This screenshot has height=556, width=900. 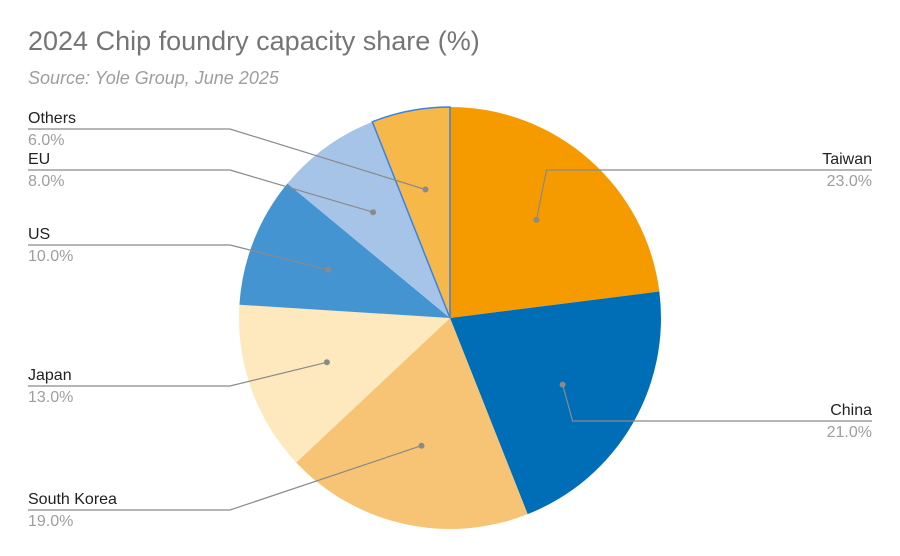 What do you see at coordinates (421, 445) in the screenshot?
I see `leader-dot-south-korea` at bounding box center [421, 445].